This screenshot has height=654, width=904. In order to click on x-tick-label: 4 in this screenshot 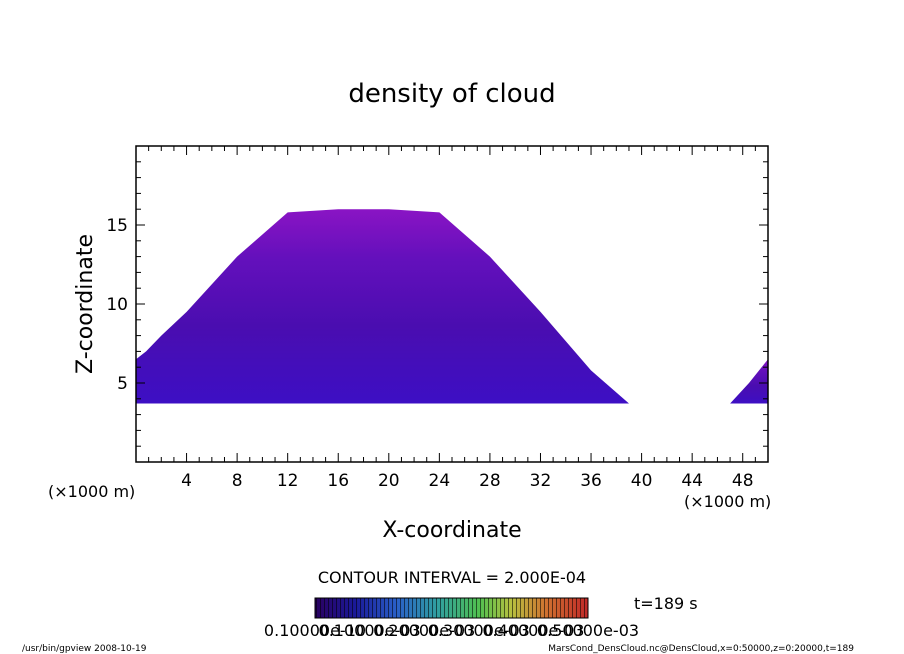, I will do `click(186, 481)`.